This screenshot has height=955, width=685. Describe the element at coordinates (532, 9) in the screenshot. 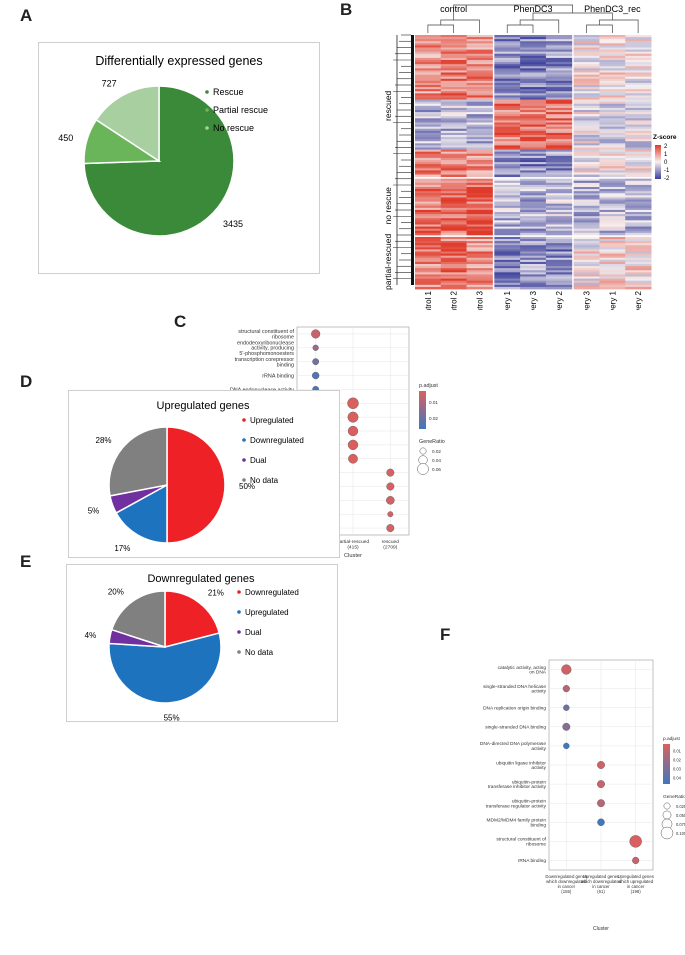

I see `heatmap-group-label: PhenDC3` at that location.